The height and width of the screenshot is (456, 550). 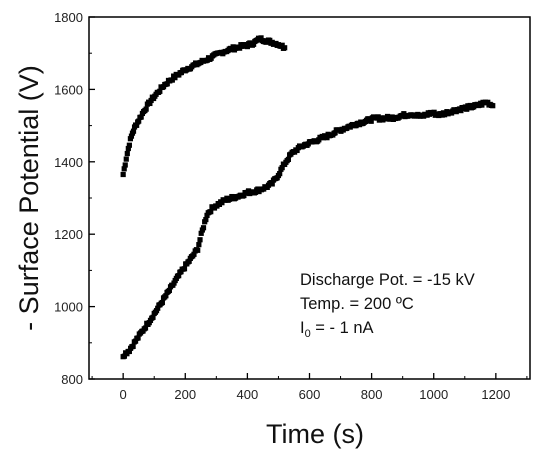 What do you see at coordinates (302, 328) in the screenshot?
I see `current-symbol: I` at bounding box center [302, 328].